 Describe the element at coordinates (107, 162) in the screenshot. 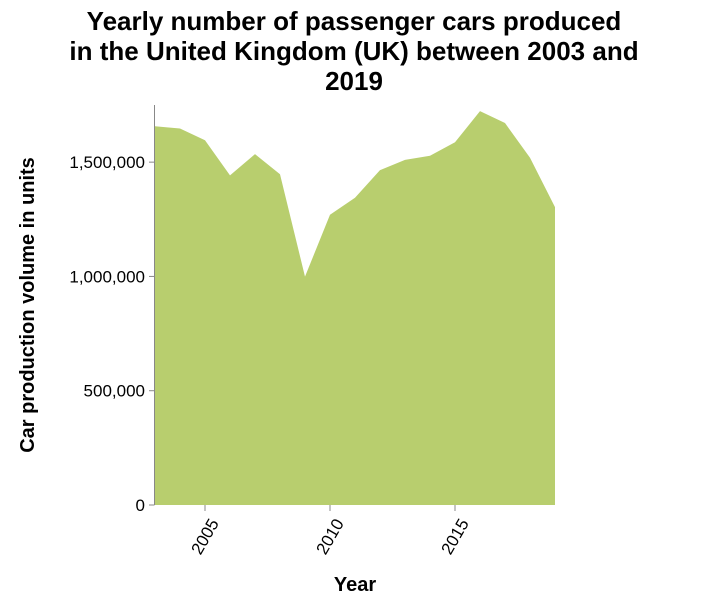

I see `y-tick-label: 1,500,000` at that location.